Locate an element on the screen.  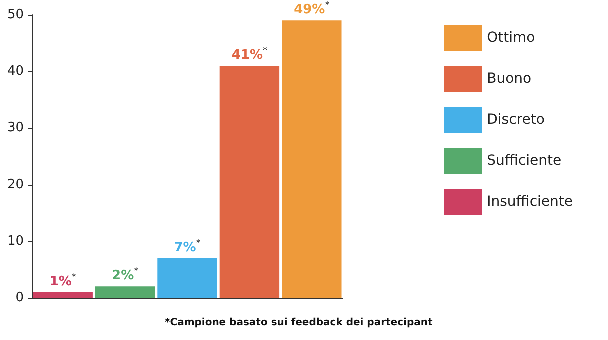
data-label: 1%* is located at coordinates (63, 281).